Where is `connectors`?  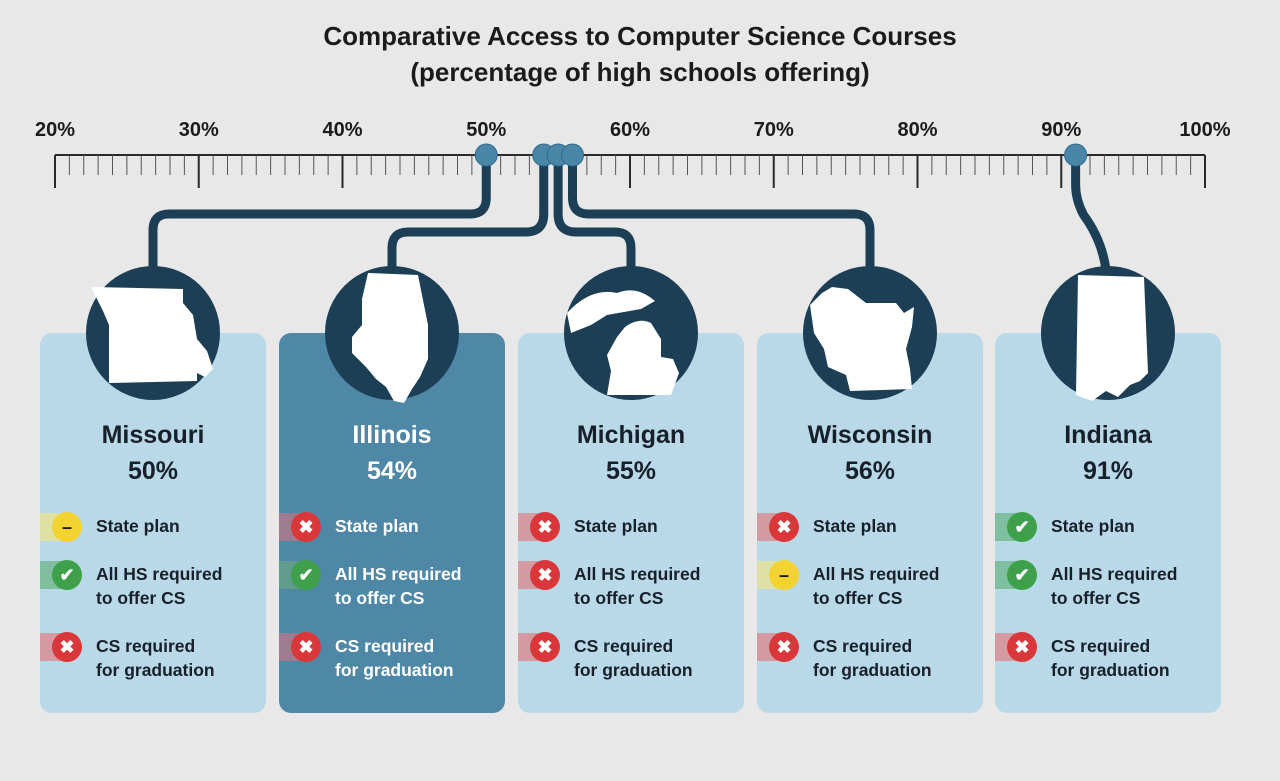 connectors is located at coordinates (629, 212).